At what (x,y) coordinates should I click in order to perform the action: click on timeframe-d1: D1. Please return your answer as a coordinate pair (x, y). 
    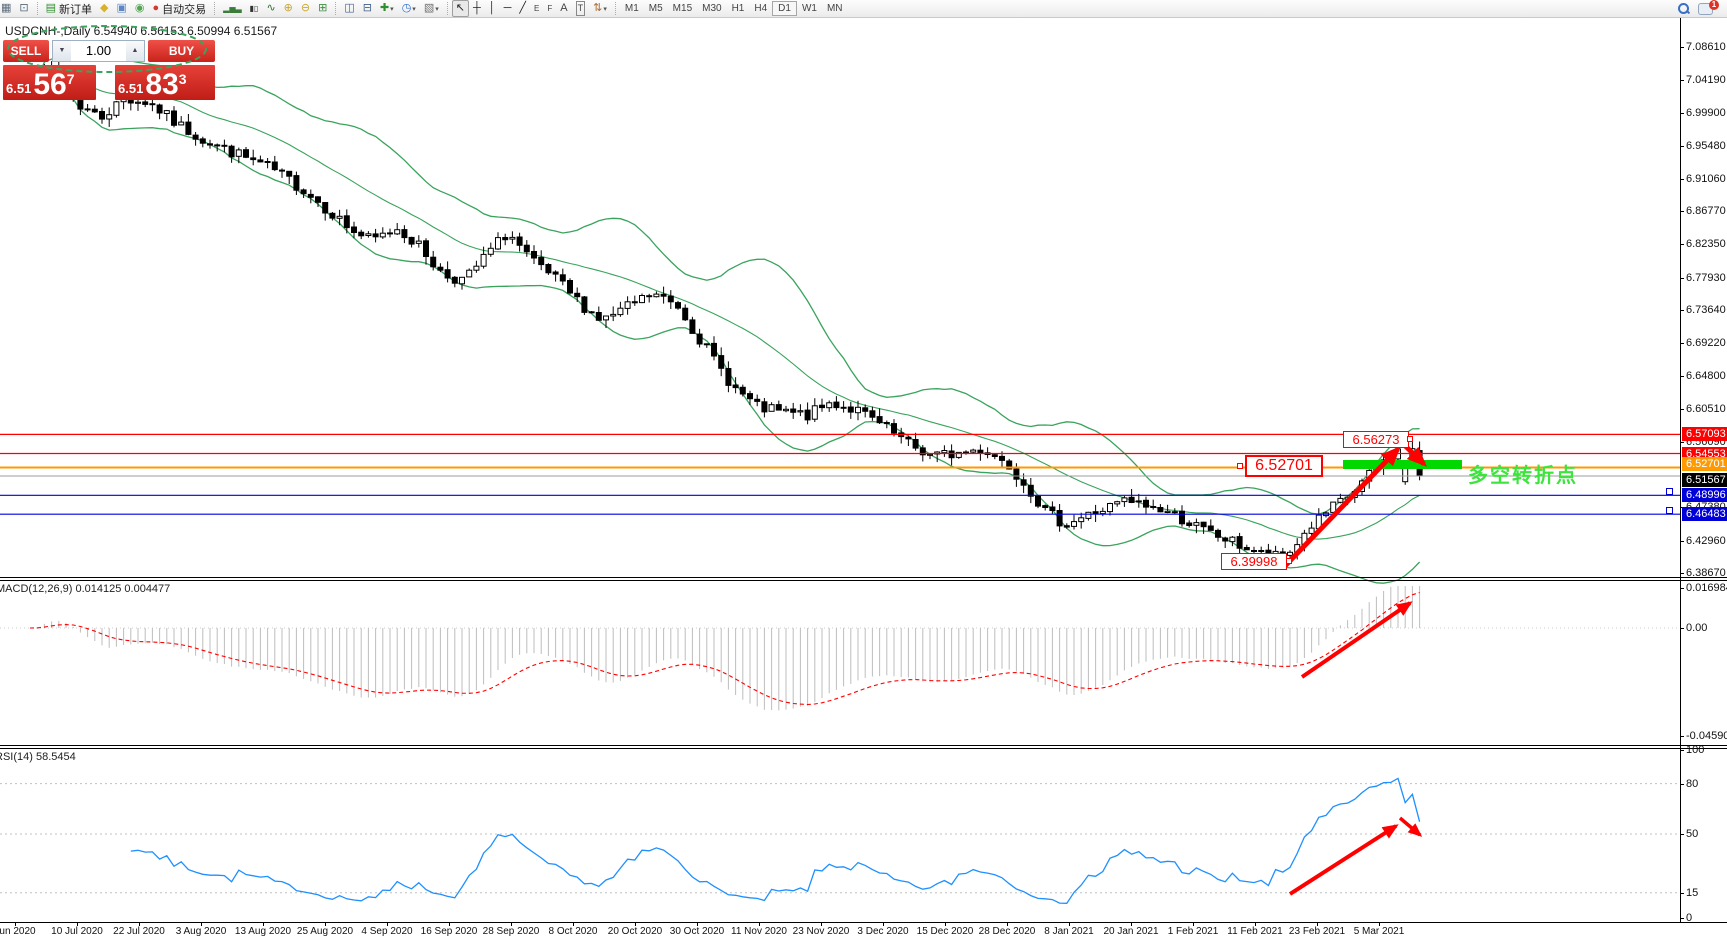
    Looking at the image, I should click on (784, 8).